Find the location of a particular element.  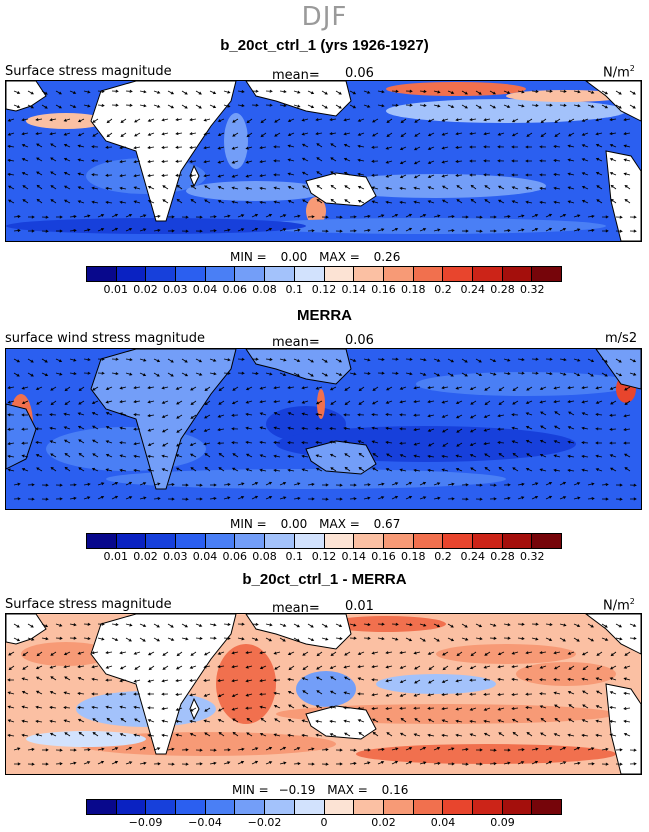

colorbar-tick-label: 0.06 is located at coordinates (235, 556).